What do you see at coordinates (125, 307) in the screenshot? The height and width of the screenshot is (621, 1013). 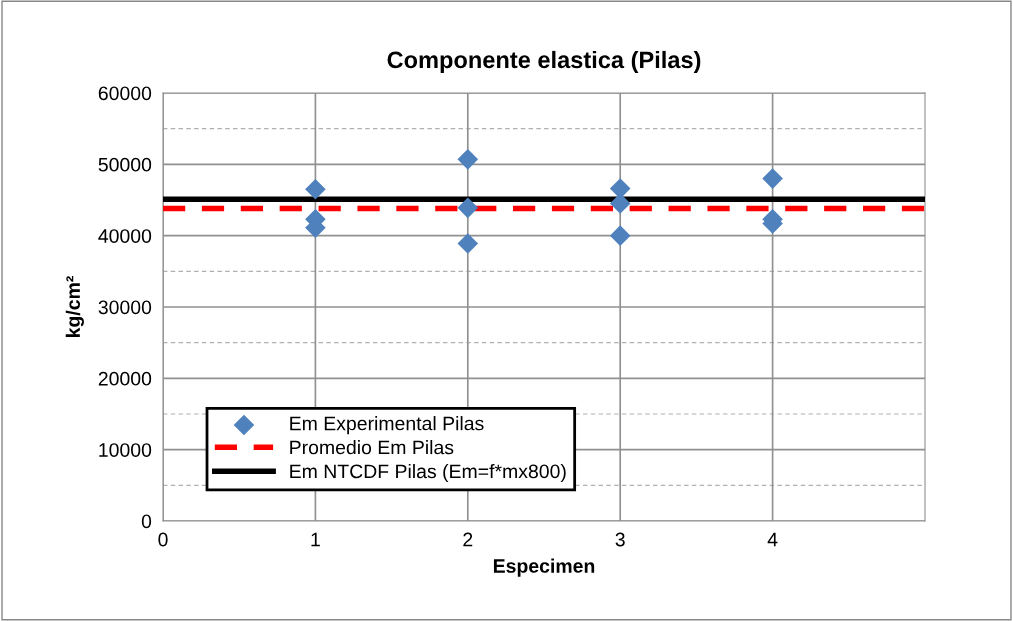 I see `y-tick-label: 30000` at bounding box center [125, 307].